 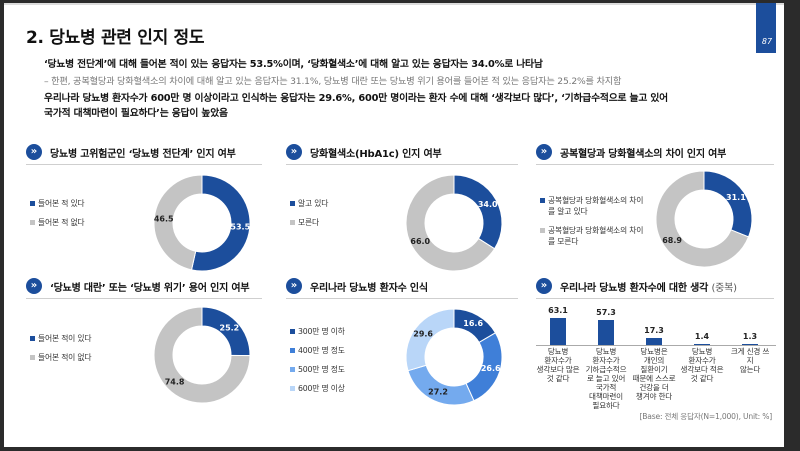 I want to click on donut-chart-crisis-term: 25.2 74.8, so click(x=202, y=355).